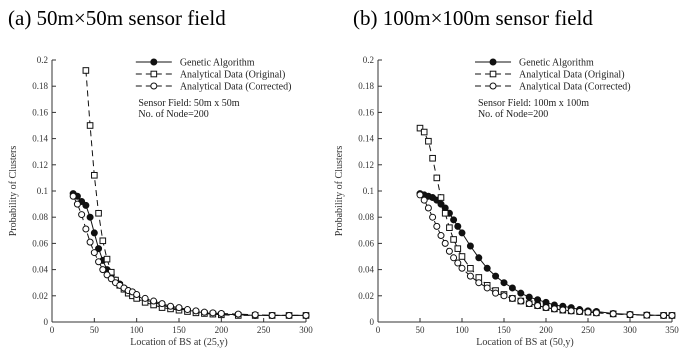 The width and height of the screenshot is (682, 356). What do you see at coordinates (524, 342) in the screenshot?
I see `x-axis-title: Location of BS at (50,y)` at bounding box center [524, 342].